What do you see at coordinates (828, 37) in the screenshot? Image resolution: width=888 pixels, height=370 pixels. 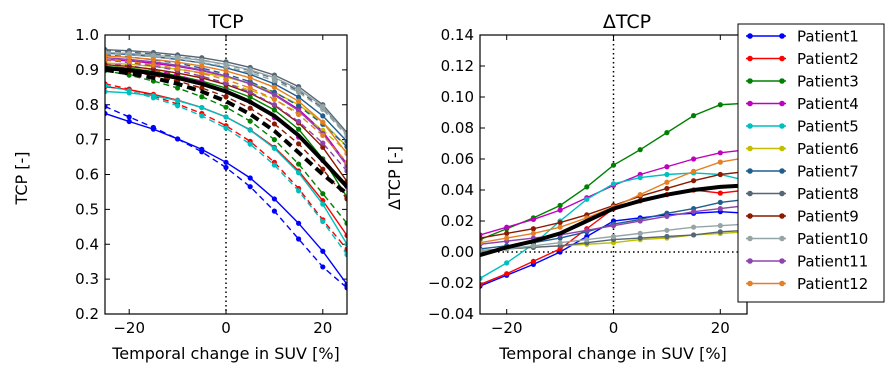 I see `legend-label-patient1: Patient1` at bounding box center [828, 37].